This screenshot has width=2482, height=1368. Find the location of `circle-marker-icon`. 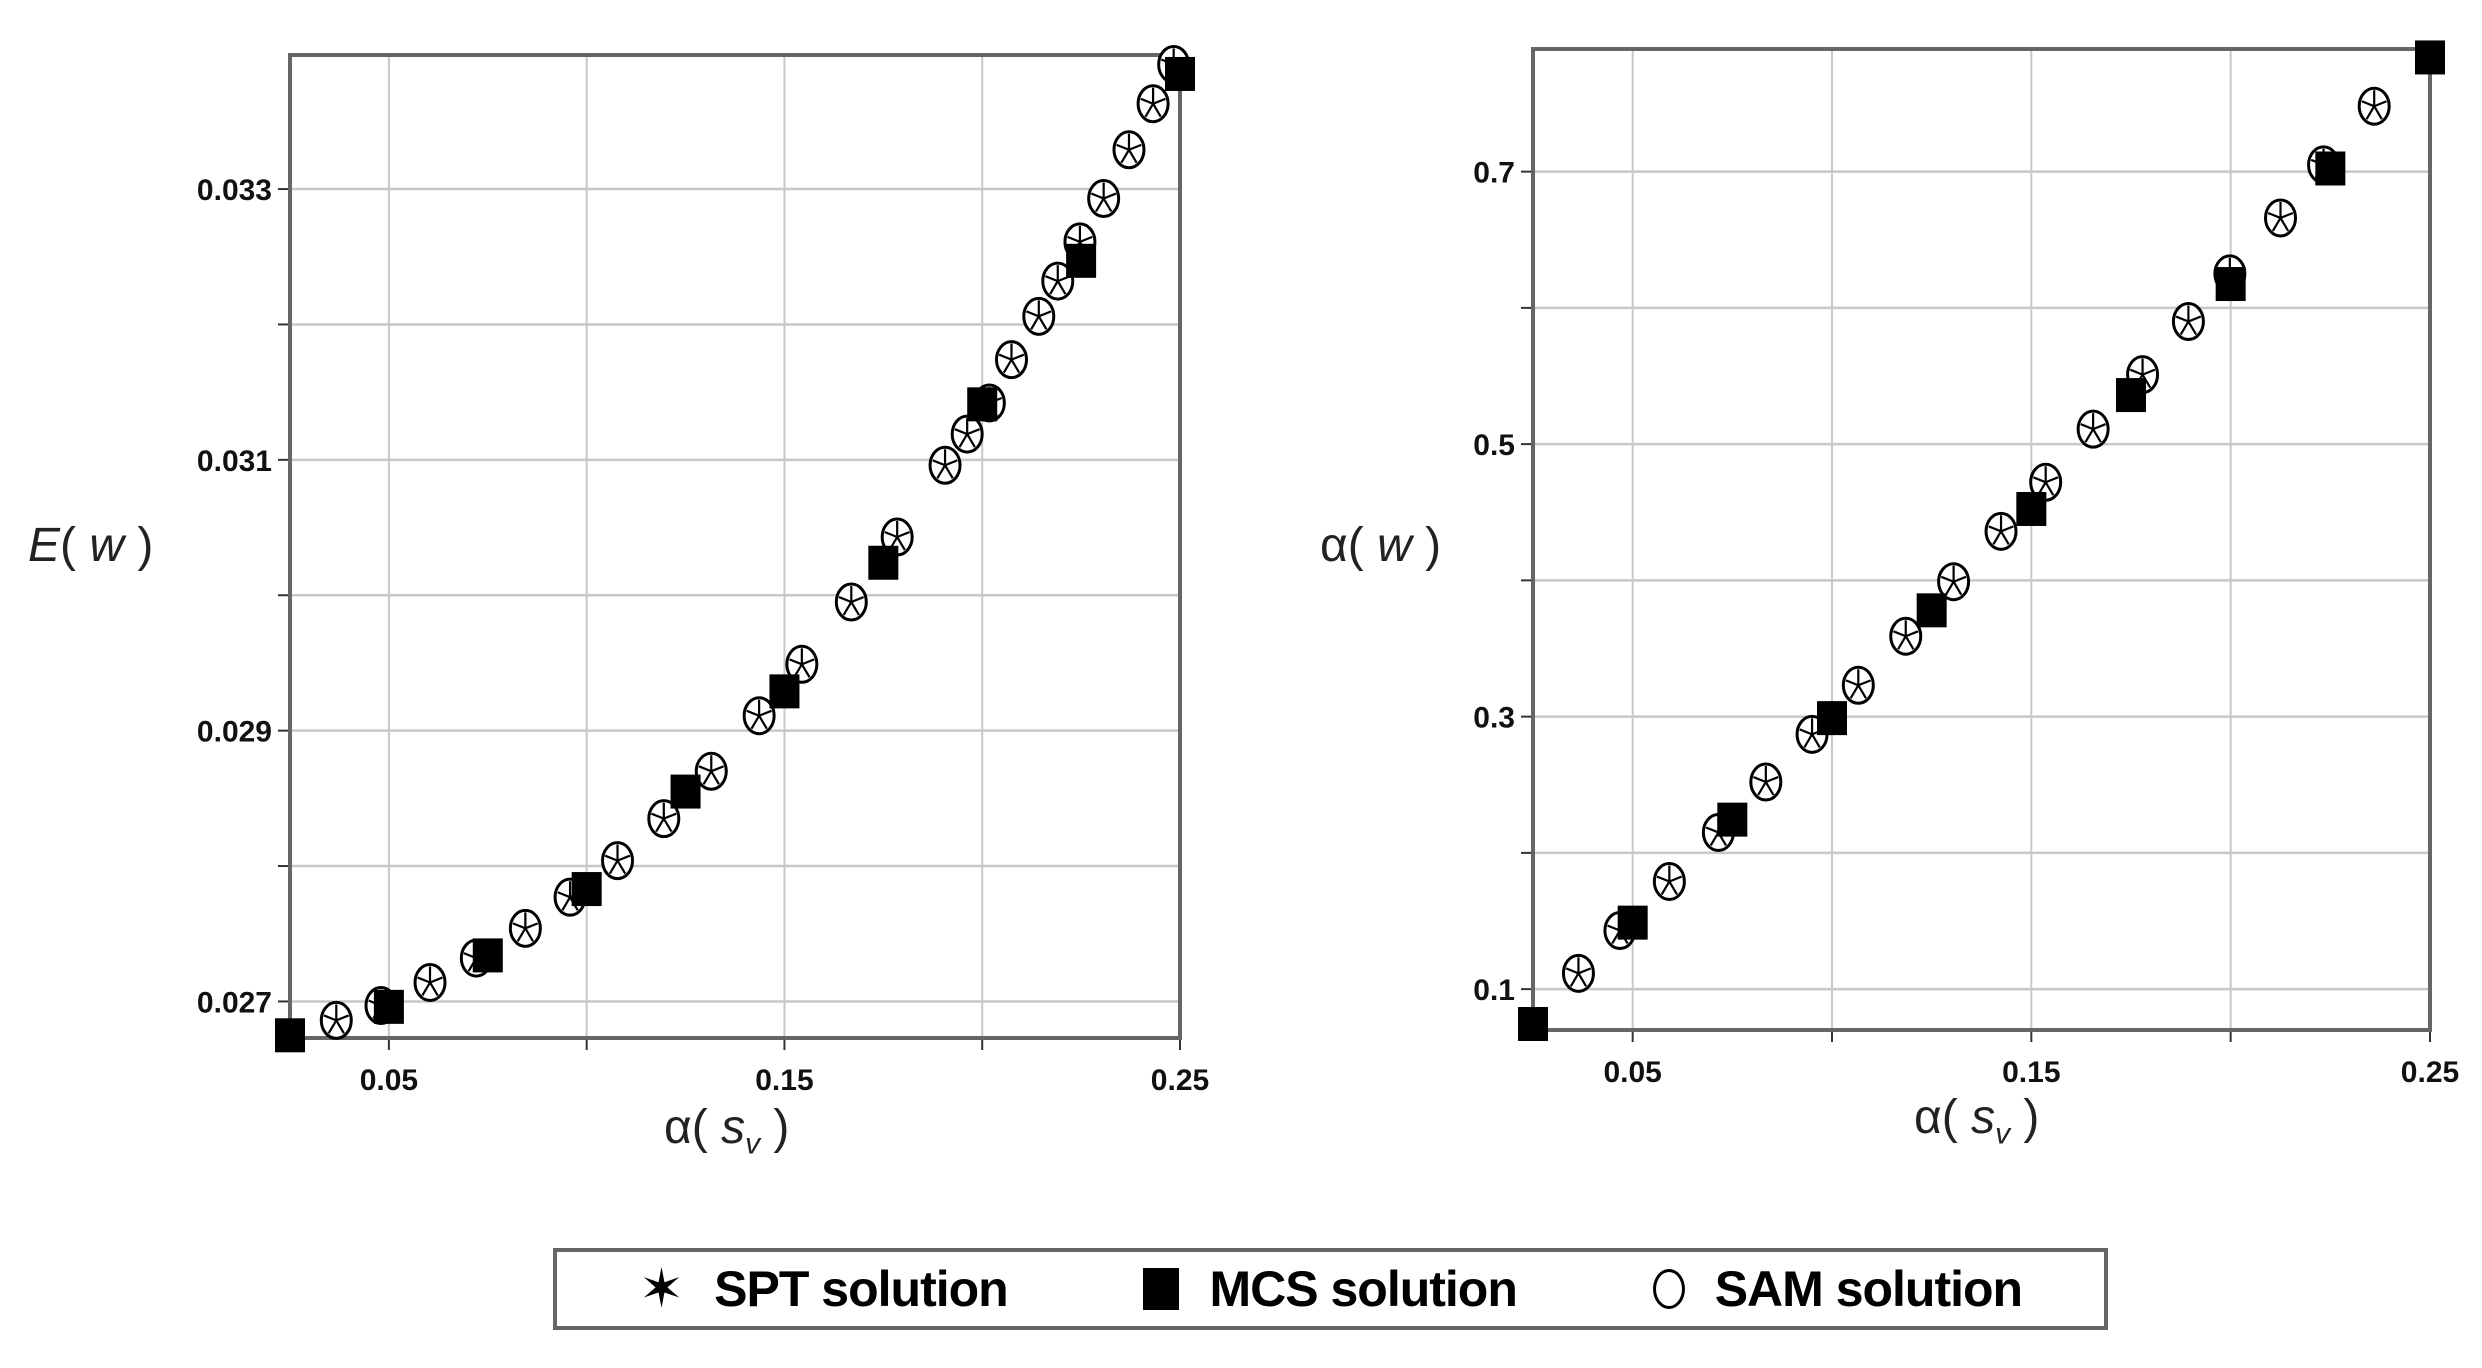

circle-marker-icon is located at coordinates (1668, 1289).